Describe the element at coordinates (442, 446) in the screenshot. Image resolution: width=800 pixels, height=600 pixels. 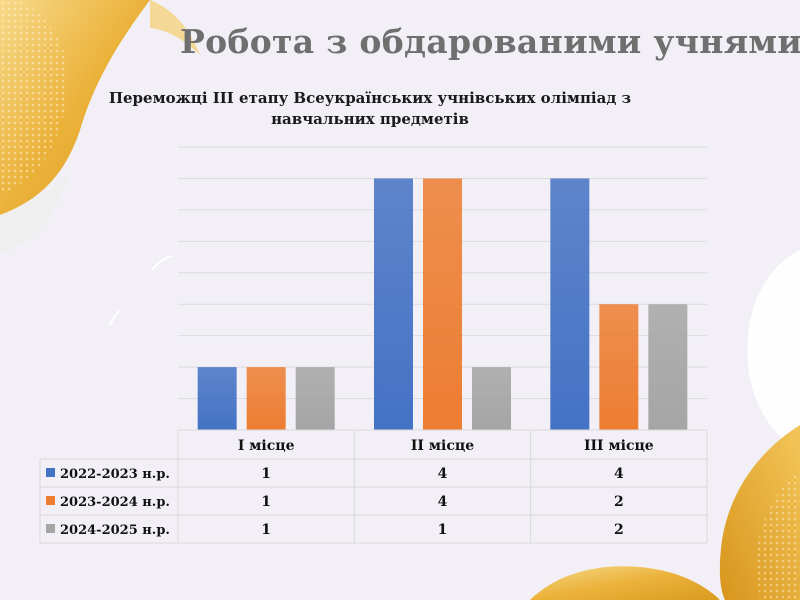
I see `category-label: ІІ місце` at that location.